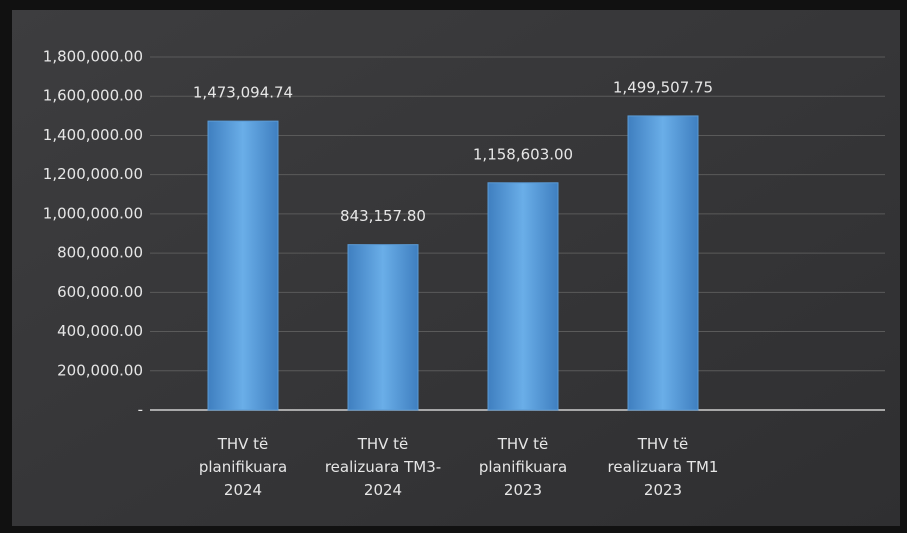 This screenshot has width=907, height=533. Describe the element at coordinates (100, 292) in the screenshot. I see `y-tick-label: 600,000.00` at that location.